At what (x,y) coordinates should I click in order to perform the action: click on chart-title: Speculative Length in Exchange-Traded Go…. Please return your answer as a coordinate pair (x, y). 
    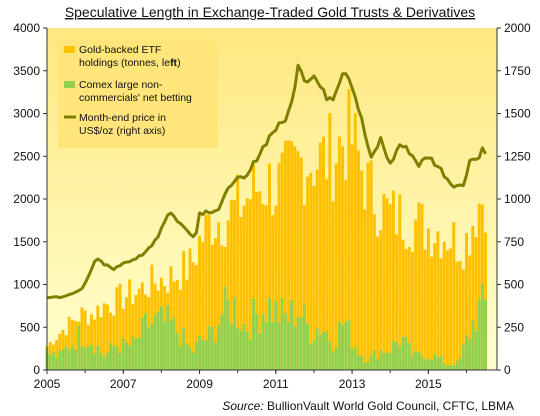
    Looking at the image, I should click on (270, 12).